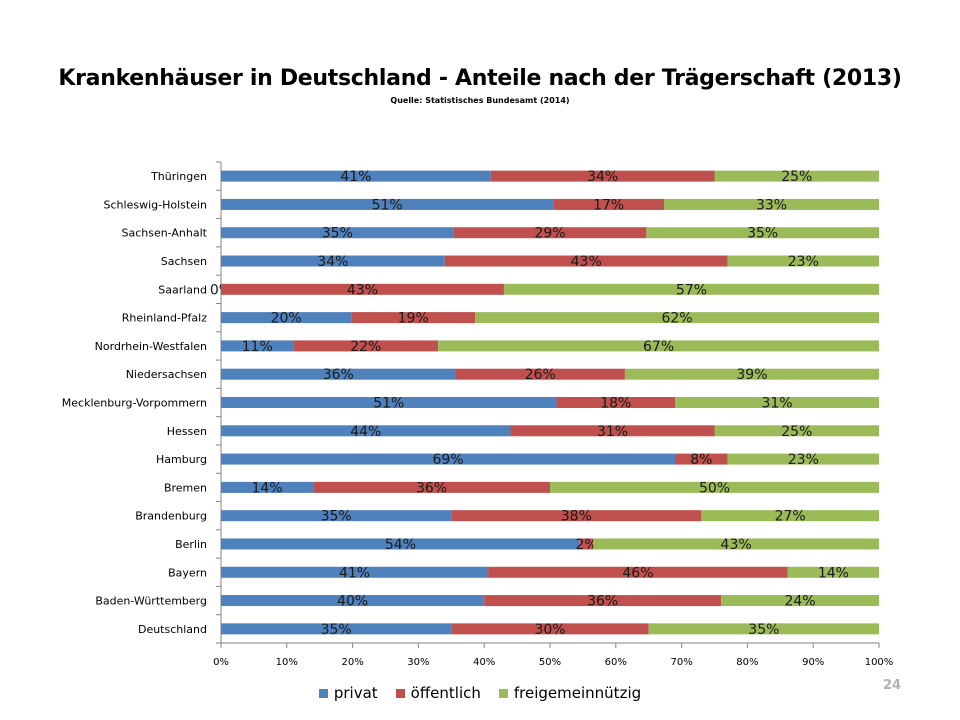  I want to click on bar-freigemeinnutzig-saarland, so click(691, 289).